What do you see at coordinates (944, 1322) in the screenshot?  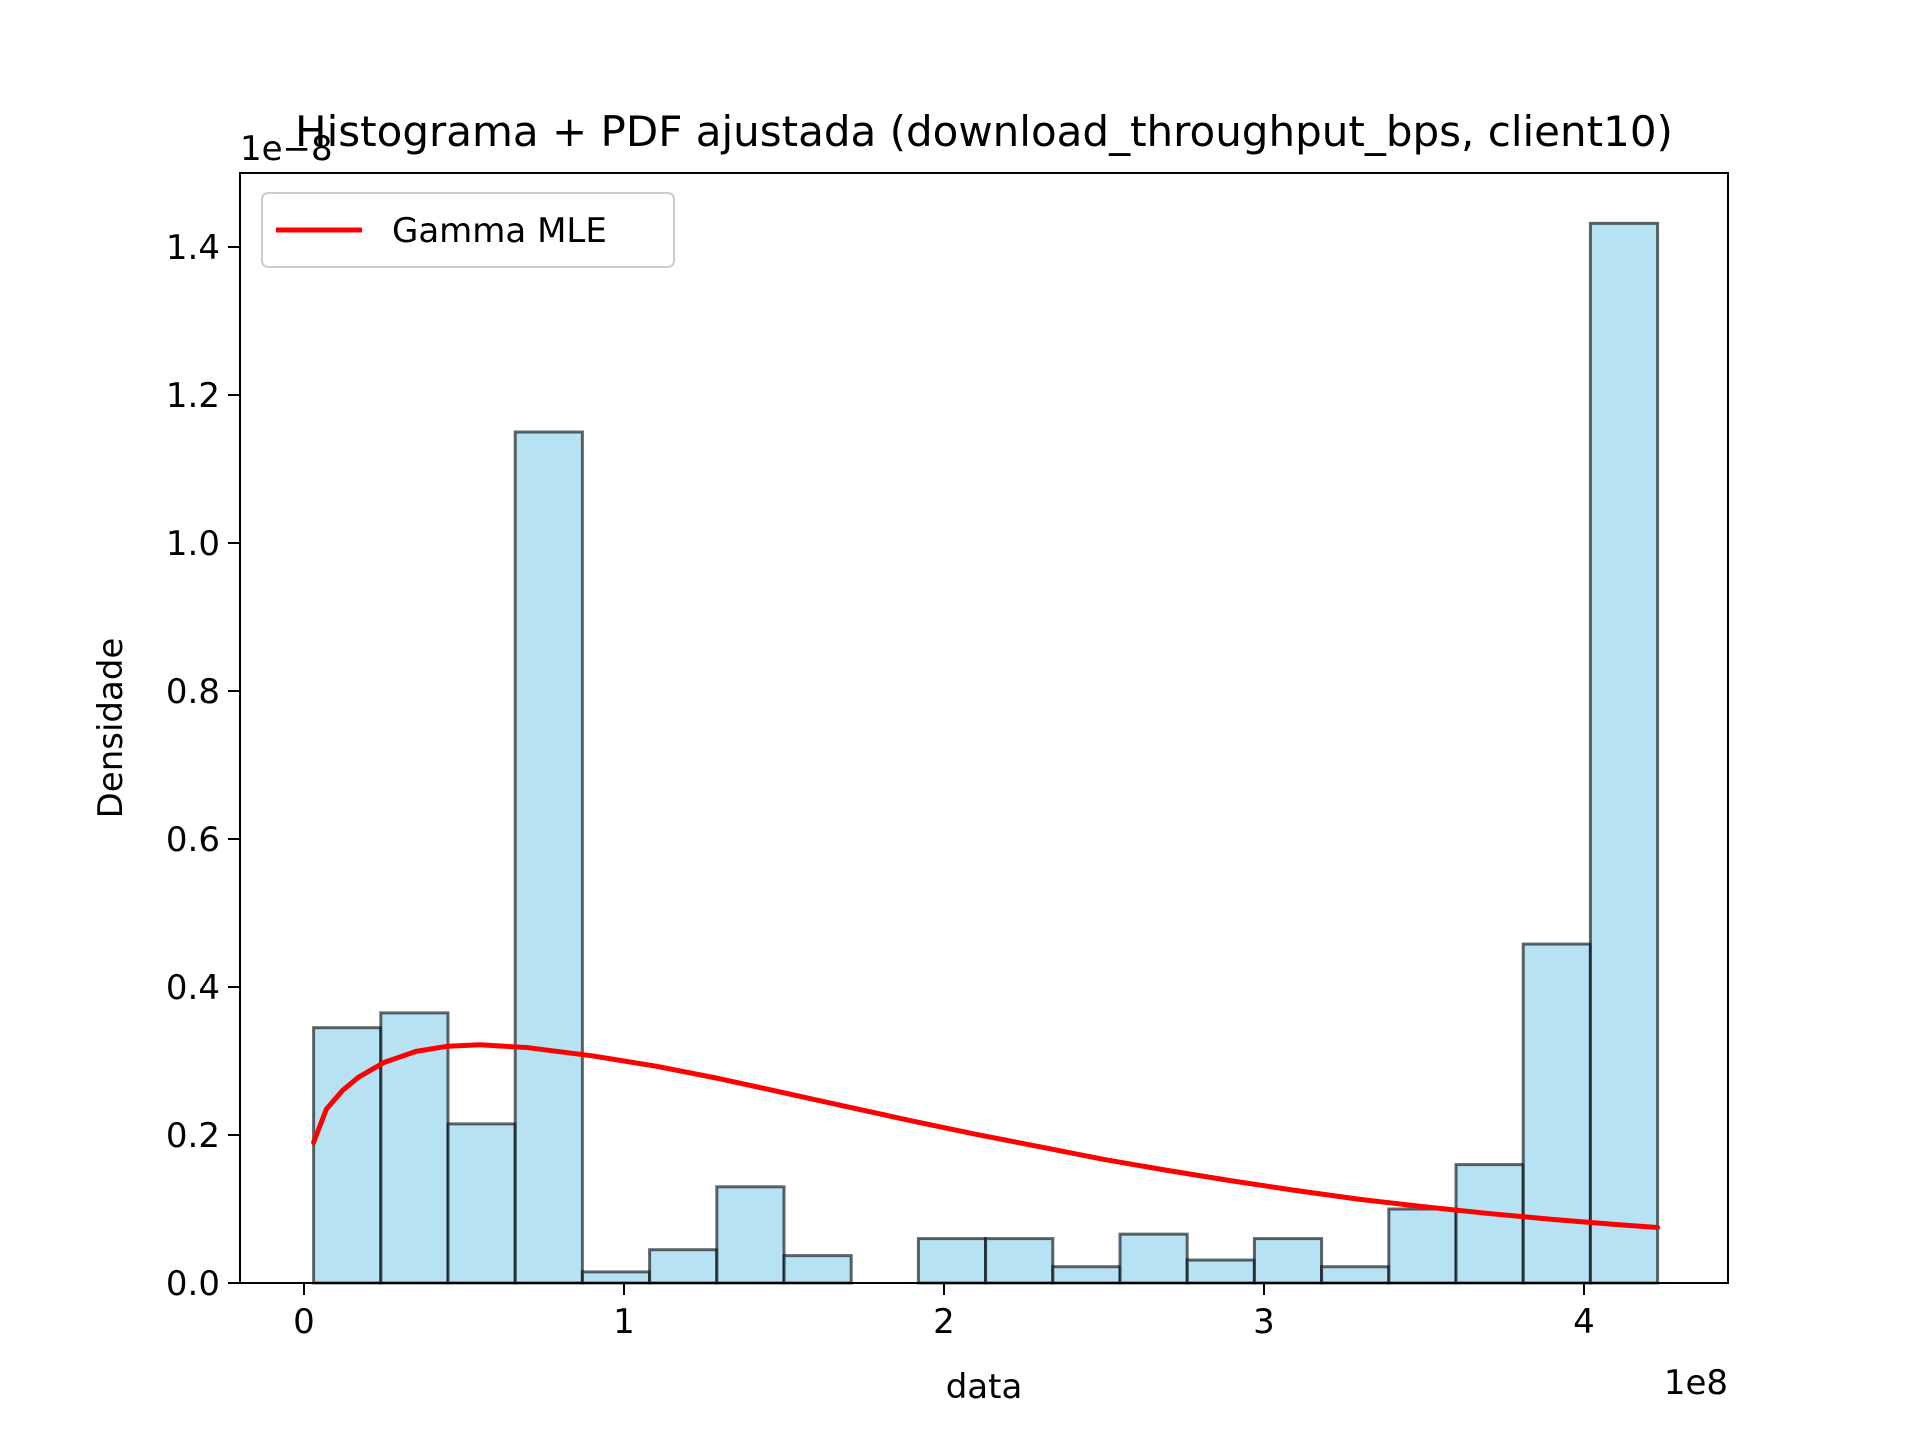 I see `x-tick-label: 2` at bounding box center [944, 1322].